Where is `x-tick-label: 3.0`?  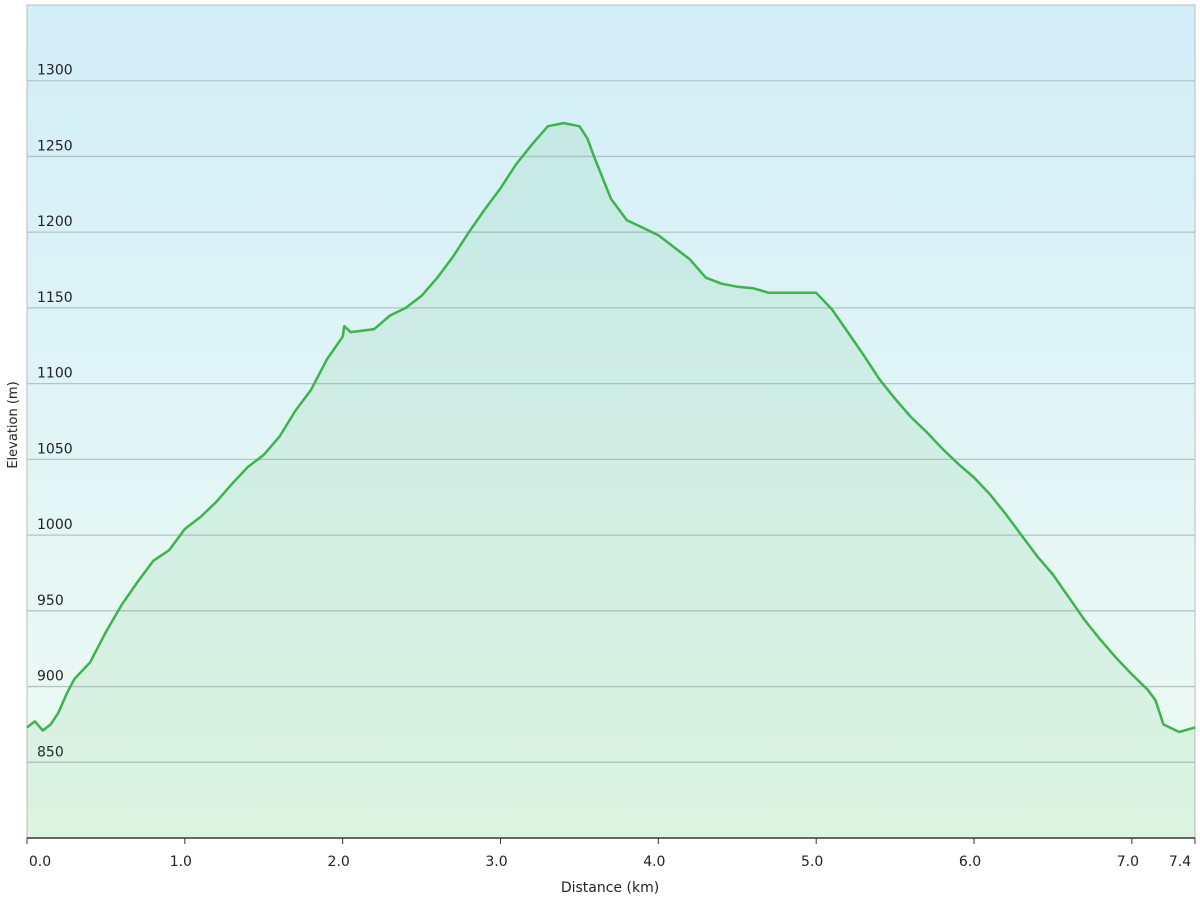 x-tick-label: 3.0 is located at coordinates (496, 862).